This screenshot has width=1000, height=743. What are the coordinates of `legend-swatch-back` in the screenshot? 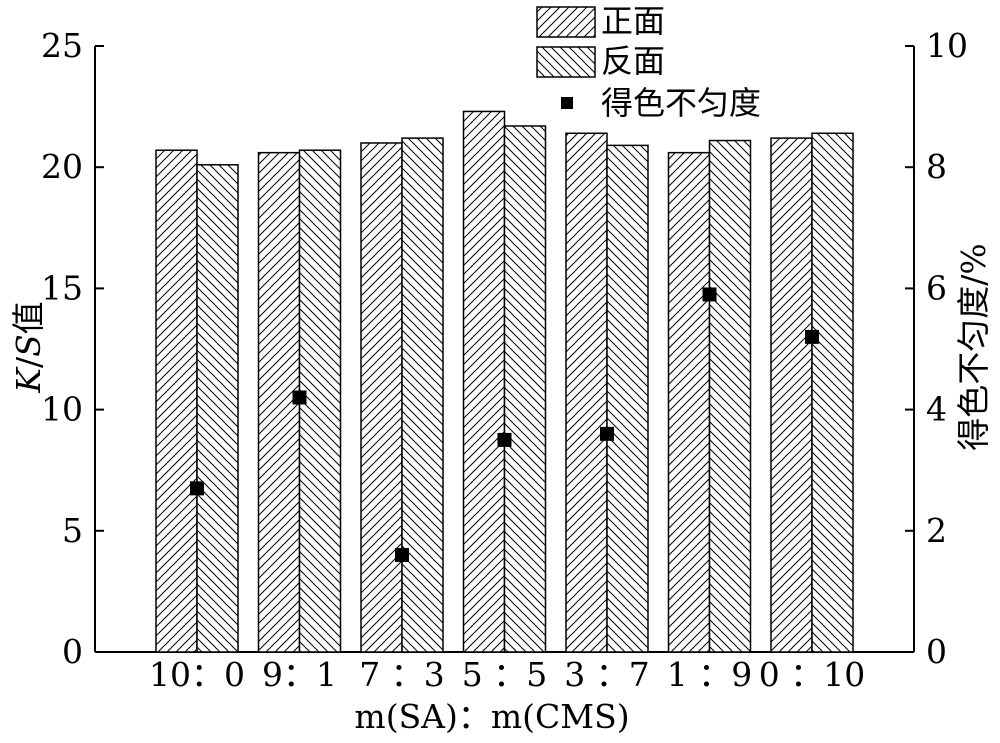 It's located at (566, 62).